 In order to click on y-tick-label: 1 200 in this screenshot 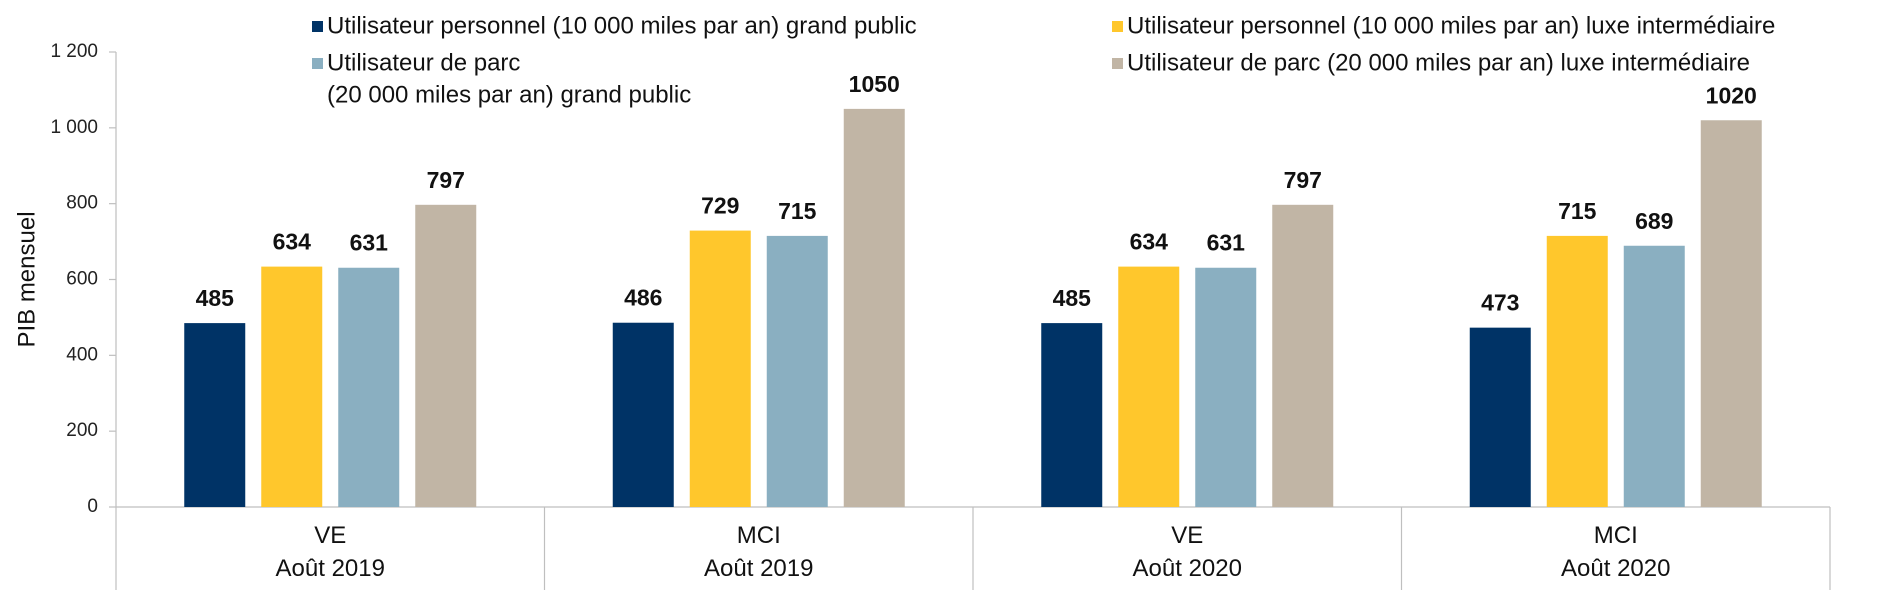, I will do `click(74, 51)`.